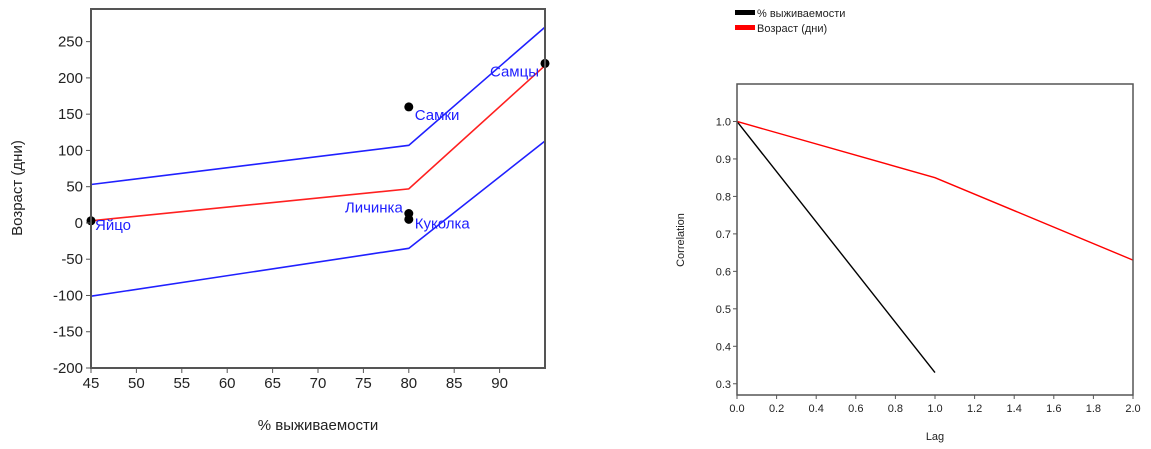 This screenshot has height=449, width=1151. What do you see at coordinates (1093, 409) in the screenshot?
I see `x-tick-label: 1.8` at bounding box center [1093, 409].